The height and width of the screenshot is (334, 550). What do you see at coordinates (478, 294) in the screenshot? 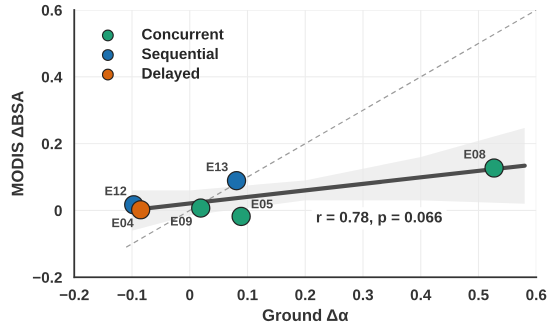
I see `x-tick-label: 0.5` at bounding box center [478, 294].